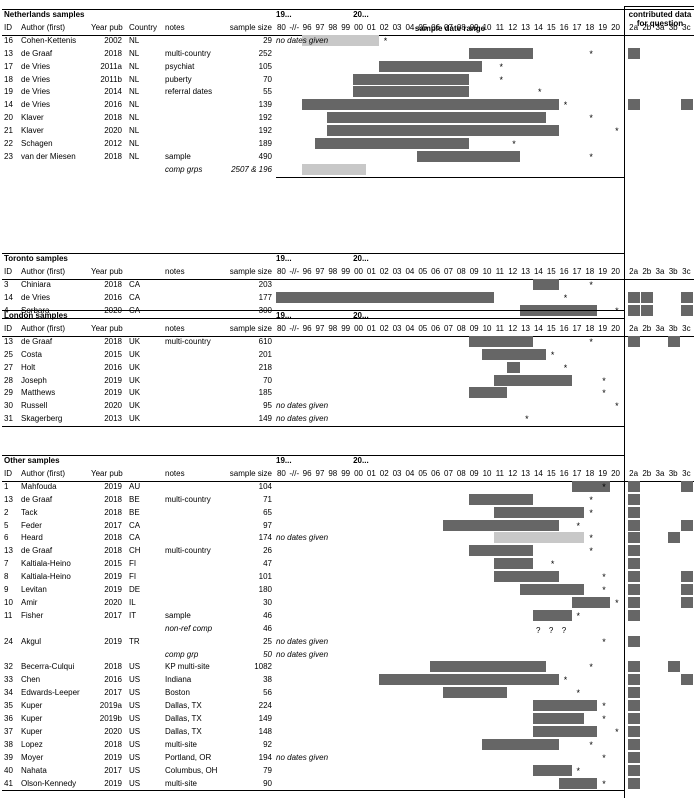 The image size is (694, 799). I want to click on section-title: Netherlands samples, so click(44, 14).